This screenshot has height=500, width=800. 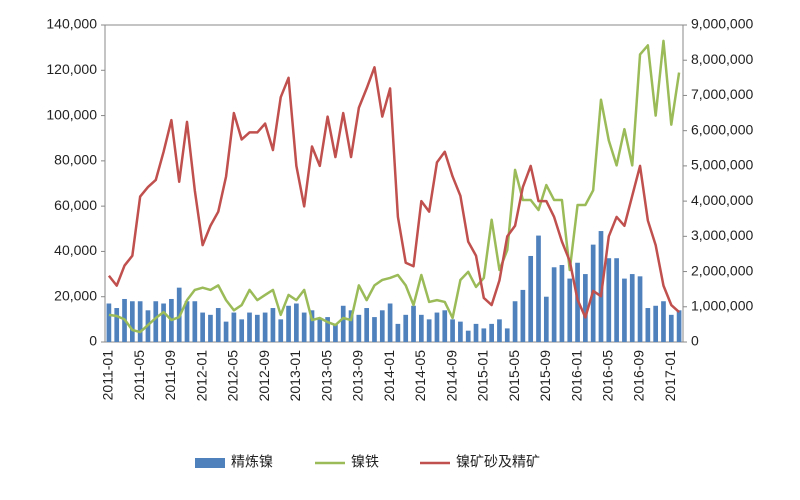 I want to click on legend-label: 镍矿砂及精矿, so click(x=498, y=462).